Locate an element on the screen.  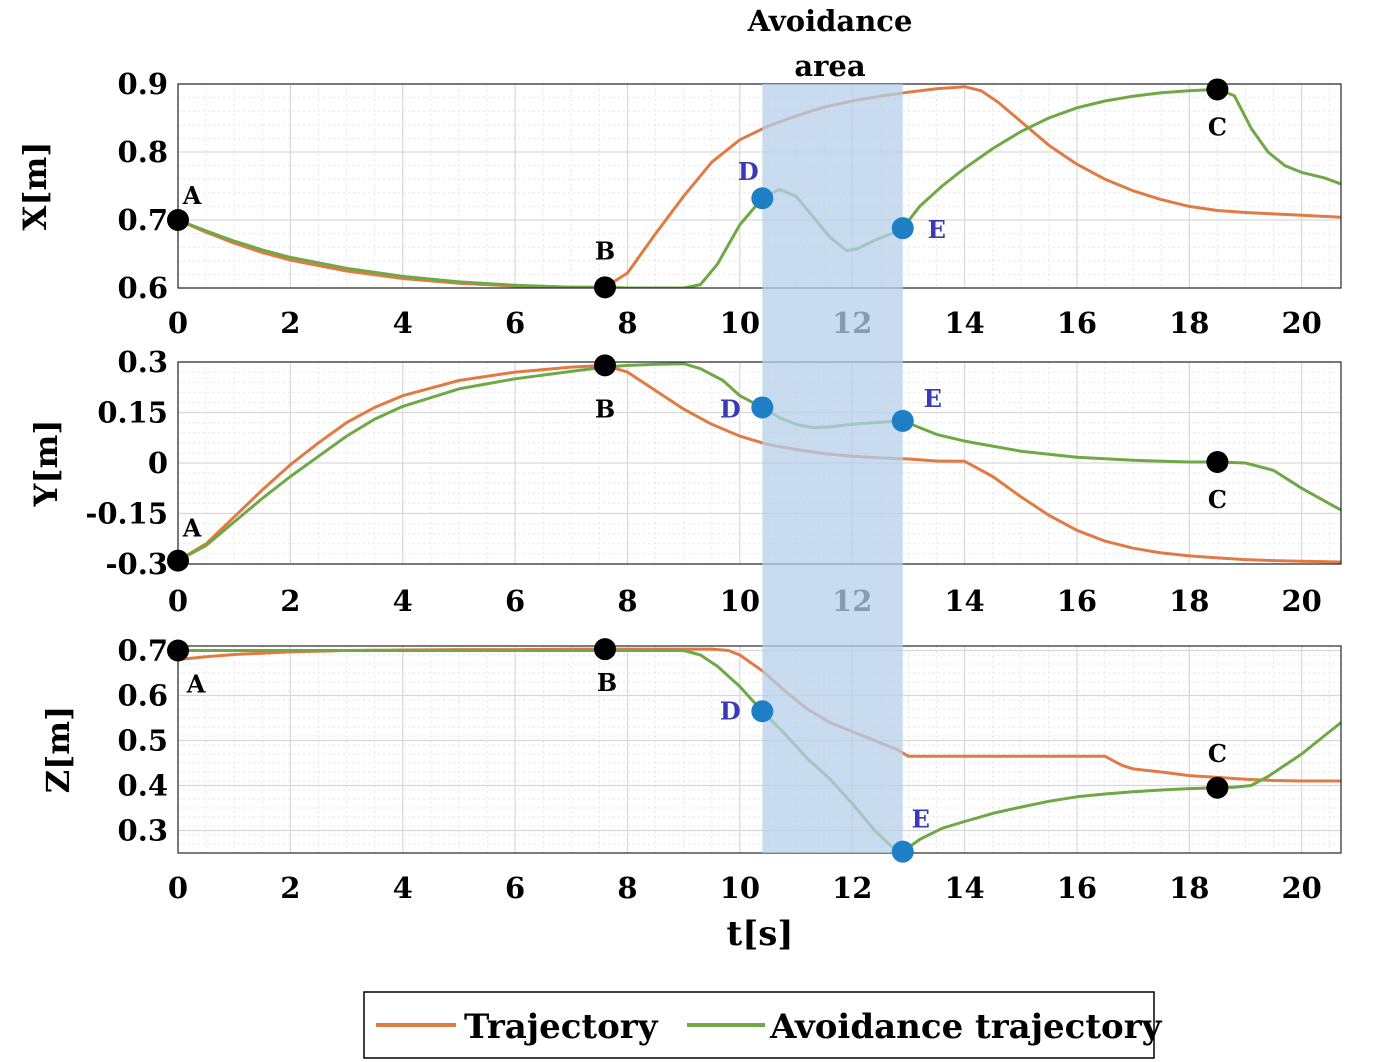
y-tick-label: 0.15 is located at coordinates (132, 413).